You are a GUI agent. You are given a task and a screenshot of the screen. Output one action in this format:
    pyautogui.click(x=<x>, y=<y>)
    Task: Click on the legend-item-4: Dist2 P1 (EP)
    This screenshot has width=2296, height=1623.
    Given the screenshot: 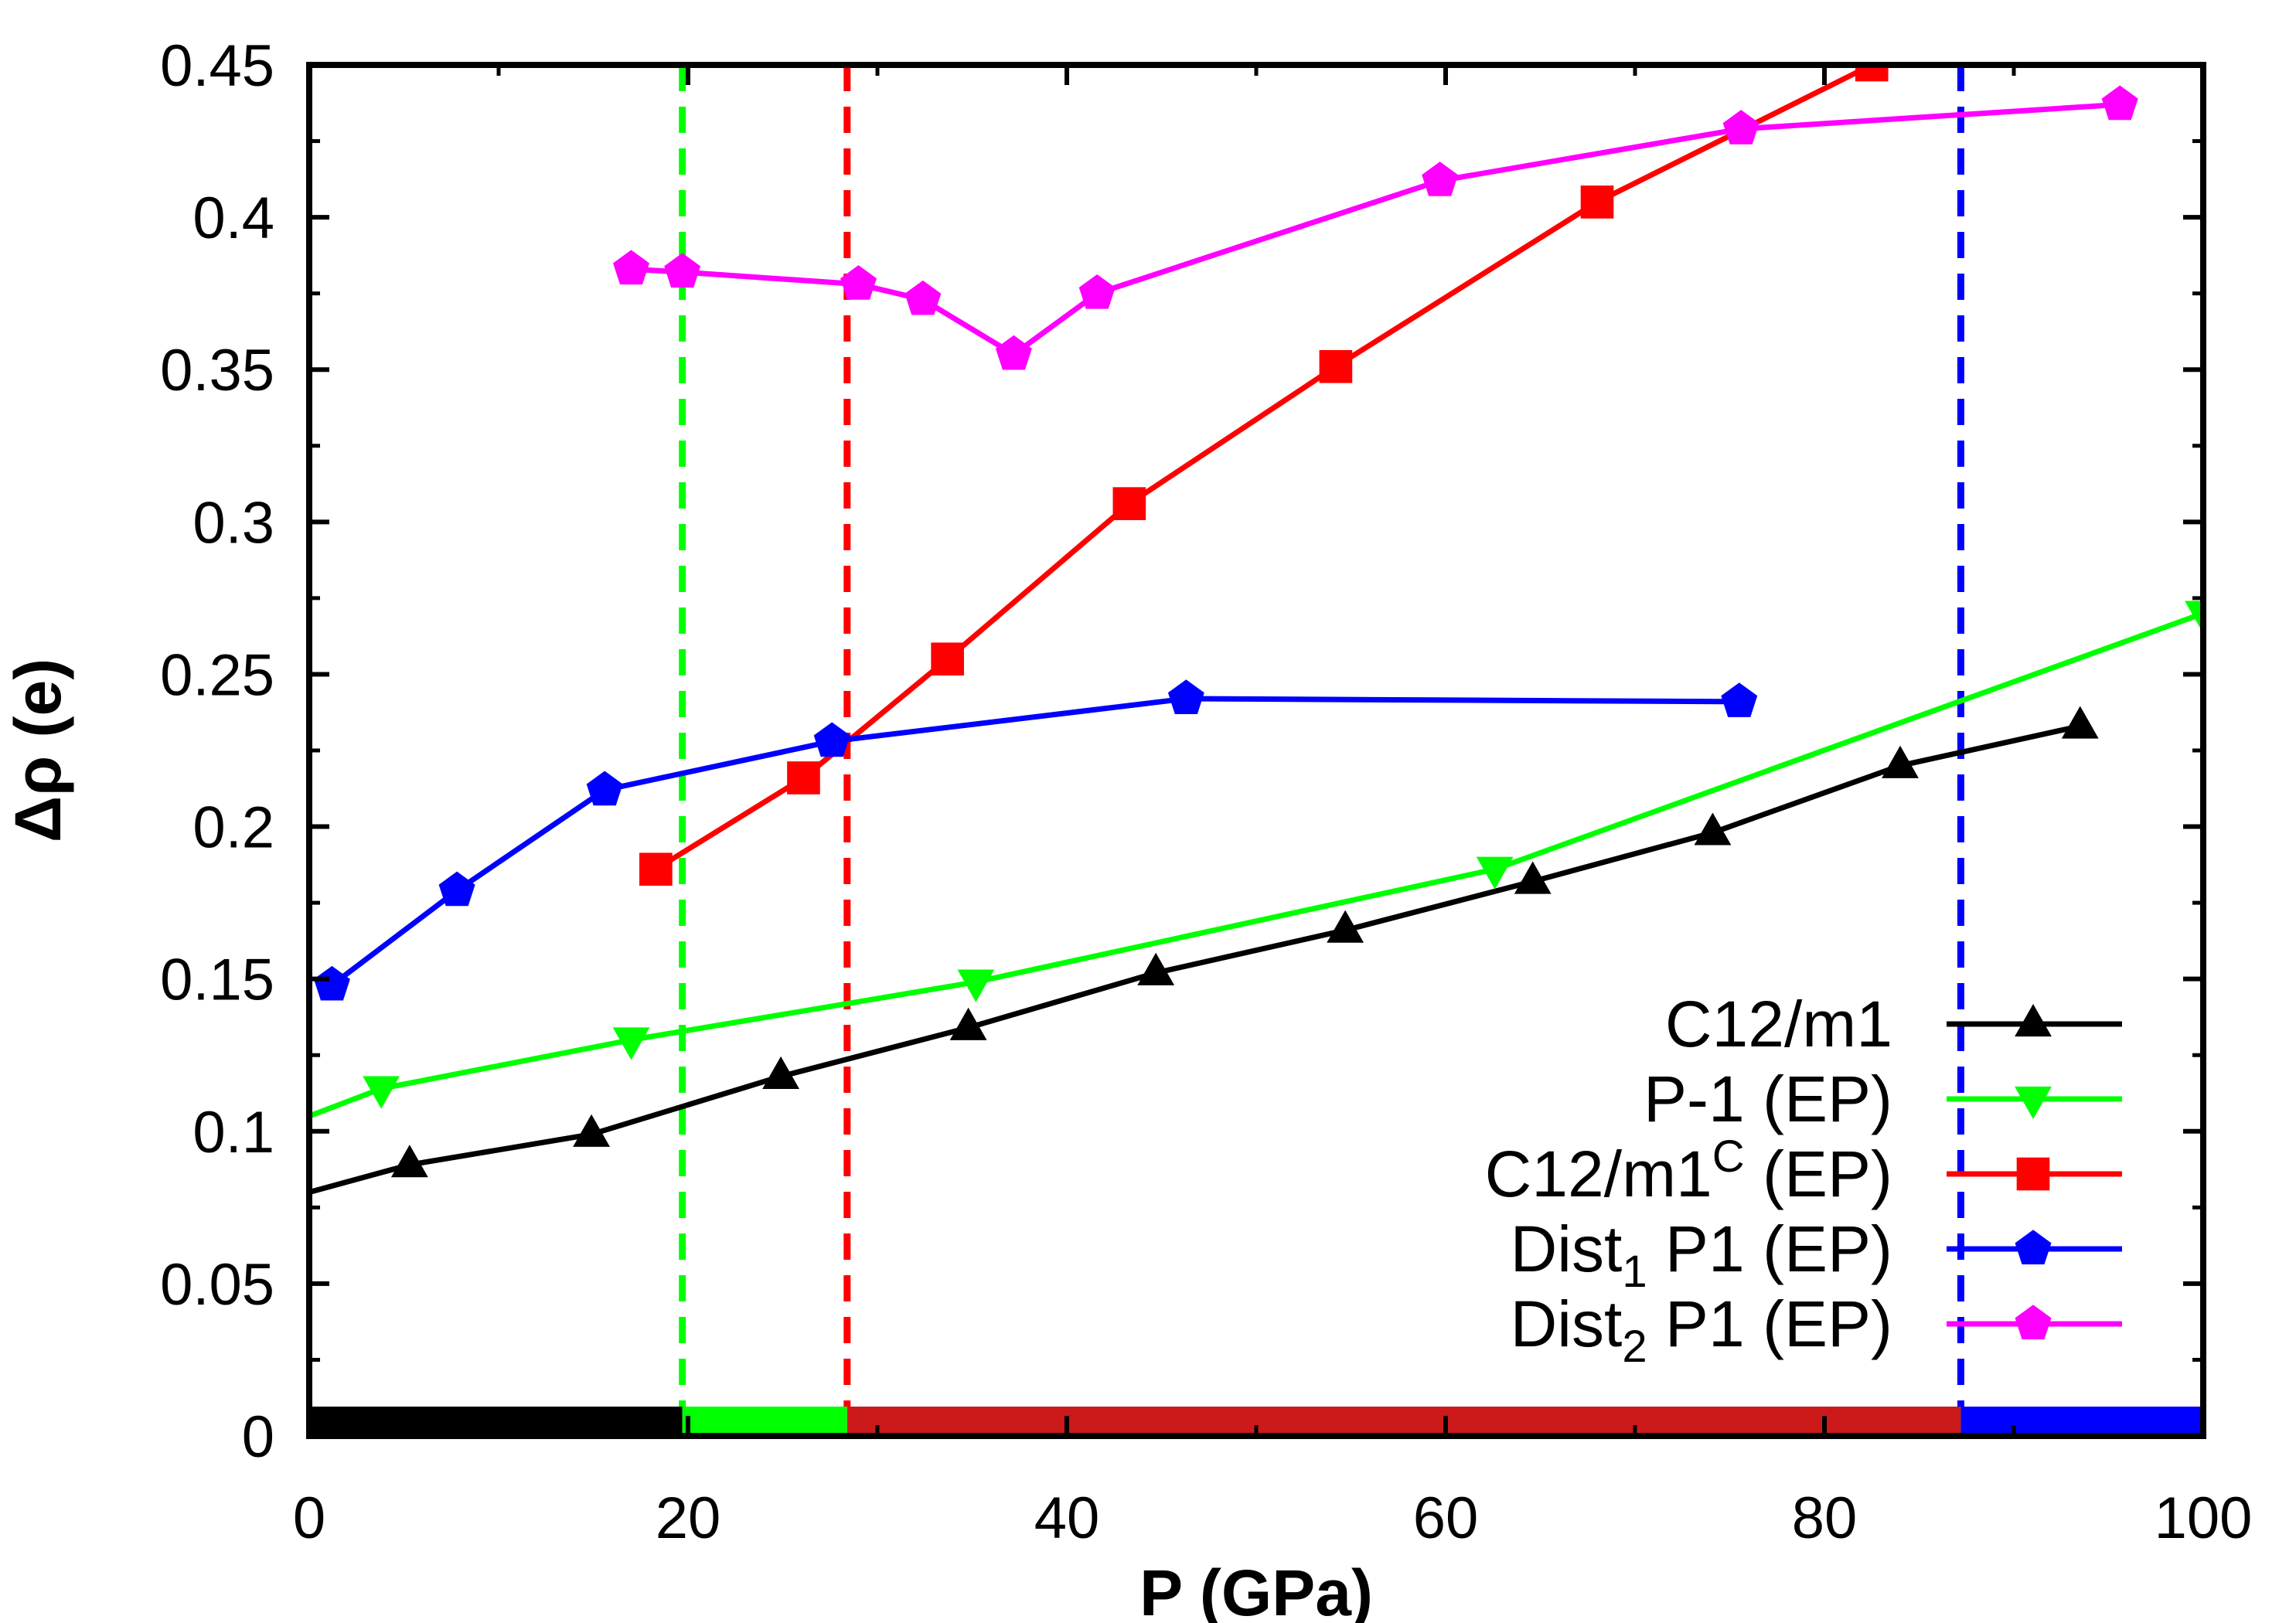 What is the action you would take?
    pyautogui.click(x=1816, y=1330)
    